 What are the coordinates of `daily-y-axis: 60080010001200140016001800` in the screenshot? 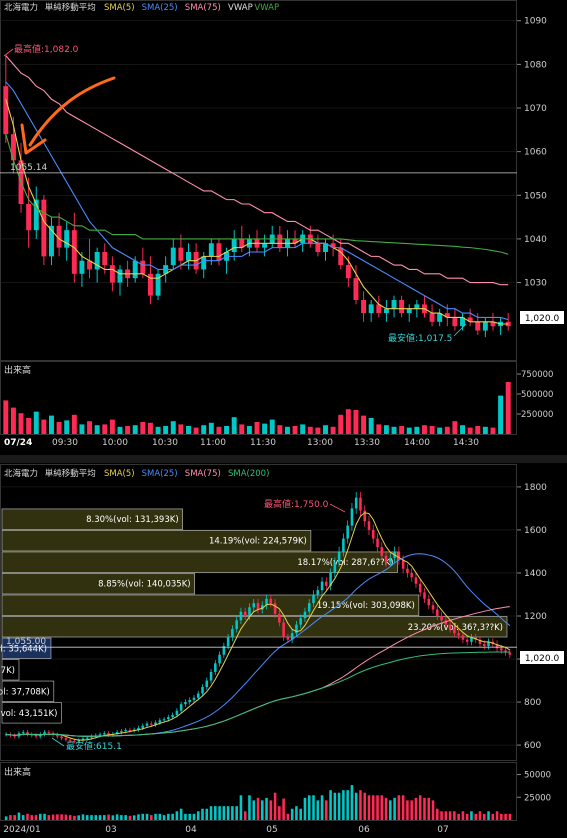 It's located at (532, 617).